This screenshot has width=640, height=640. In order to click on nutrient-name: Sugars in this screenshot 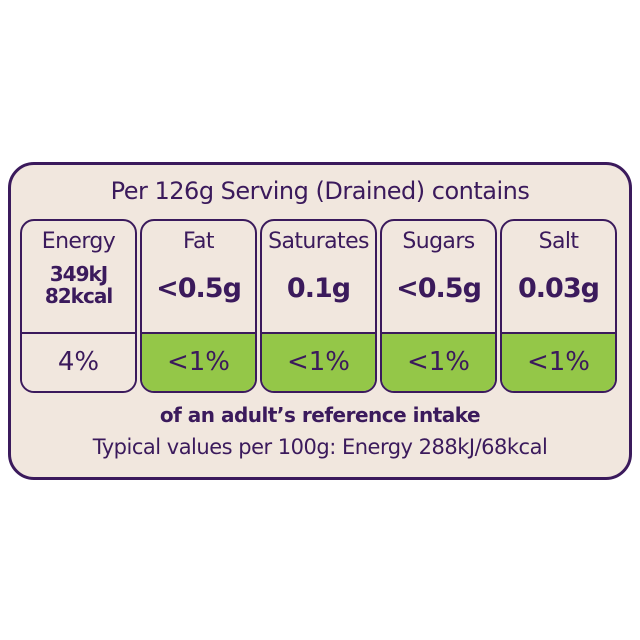, I will do `click(438, 241)`.